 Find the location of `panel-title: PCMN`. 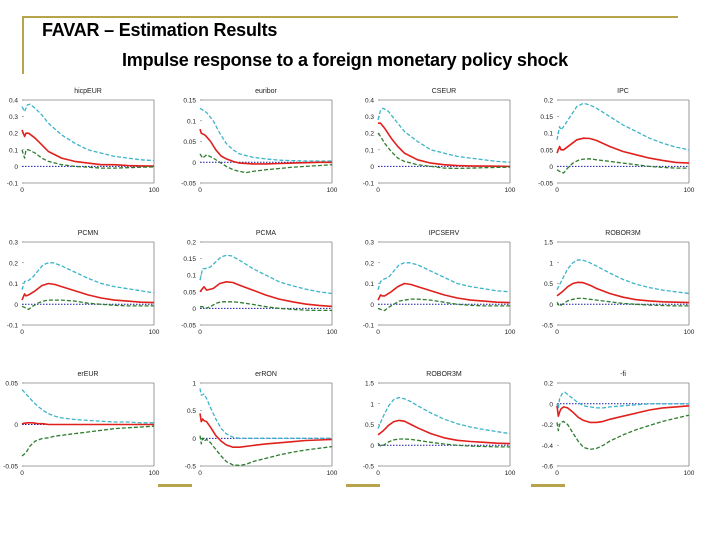

panel-title: PCMN is located at coordinates (88, 233).